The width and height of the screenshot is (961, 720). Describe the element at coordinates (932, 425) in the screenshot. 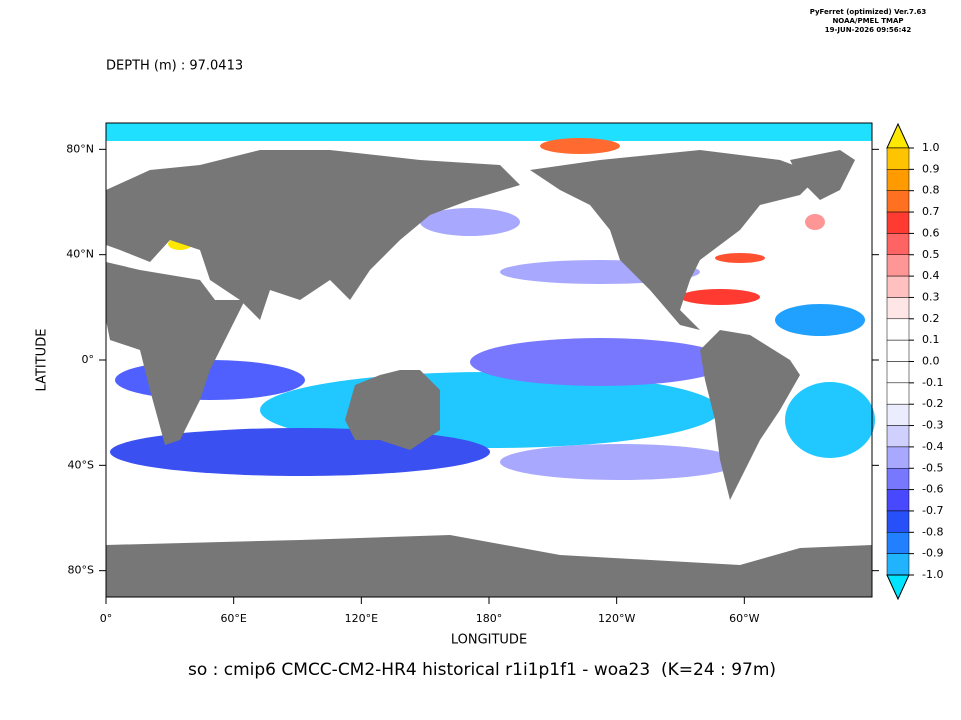

I see `colorbar-label: -0.3` at that location.